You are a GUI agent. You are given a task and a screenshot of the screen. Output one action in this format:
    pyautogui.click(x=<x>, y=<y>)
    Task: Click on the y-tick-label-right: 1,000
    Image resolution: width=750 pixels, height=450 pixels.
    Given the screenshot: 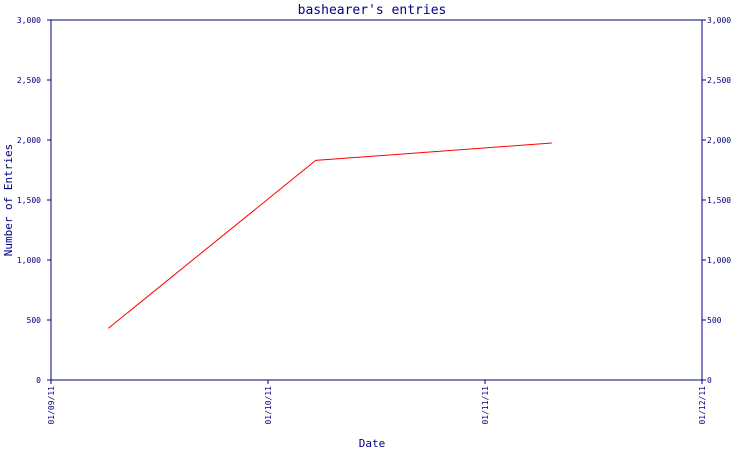 What is the action you would take?
    pyautogui.click(x=719, y=260)
    